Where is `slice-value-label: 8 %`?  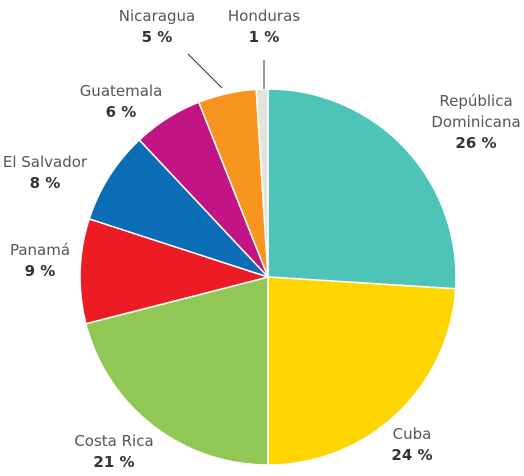
slice-value-label: 8 % is located at coordinates (45, 183).